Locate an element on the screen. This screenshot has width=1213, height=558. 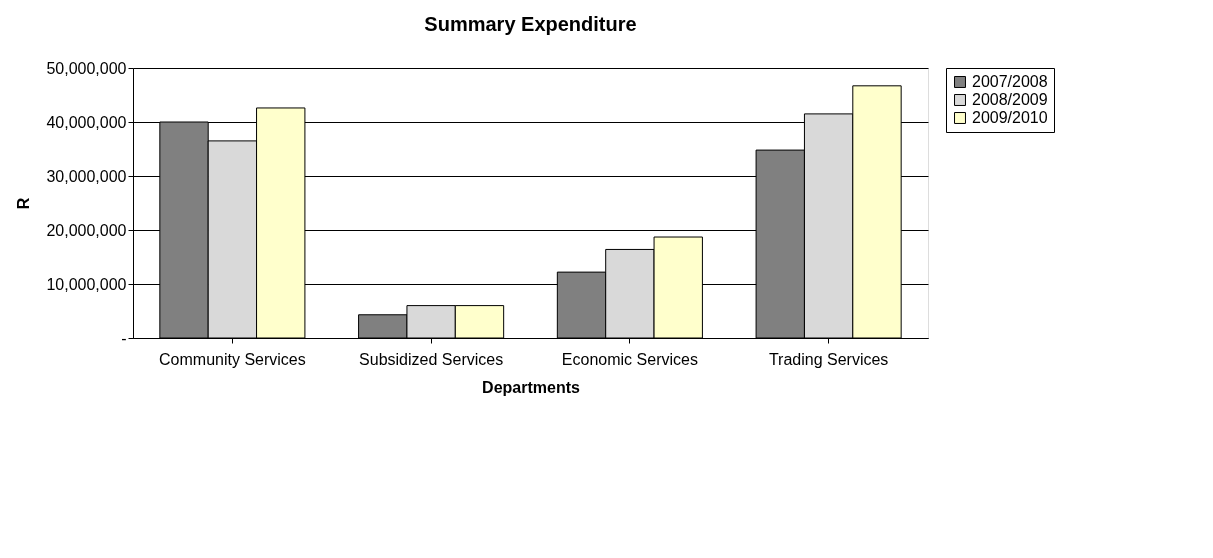
x-axis-title: Departments is located at coordinates (531, 387).